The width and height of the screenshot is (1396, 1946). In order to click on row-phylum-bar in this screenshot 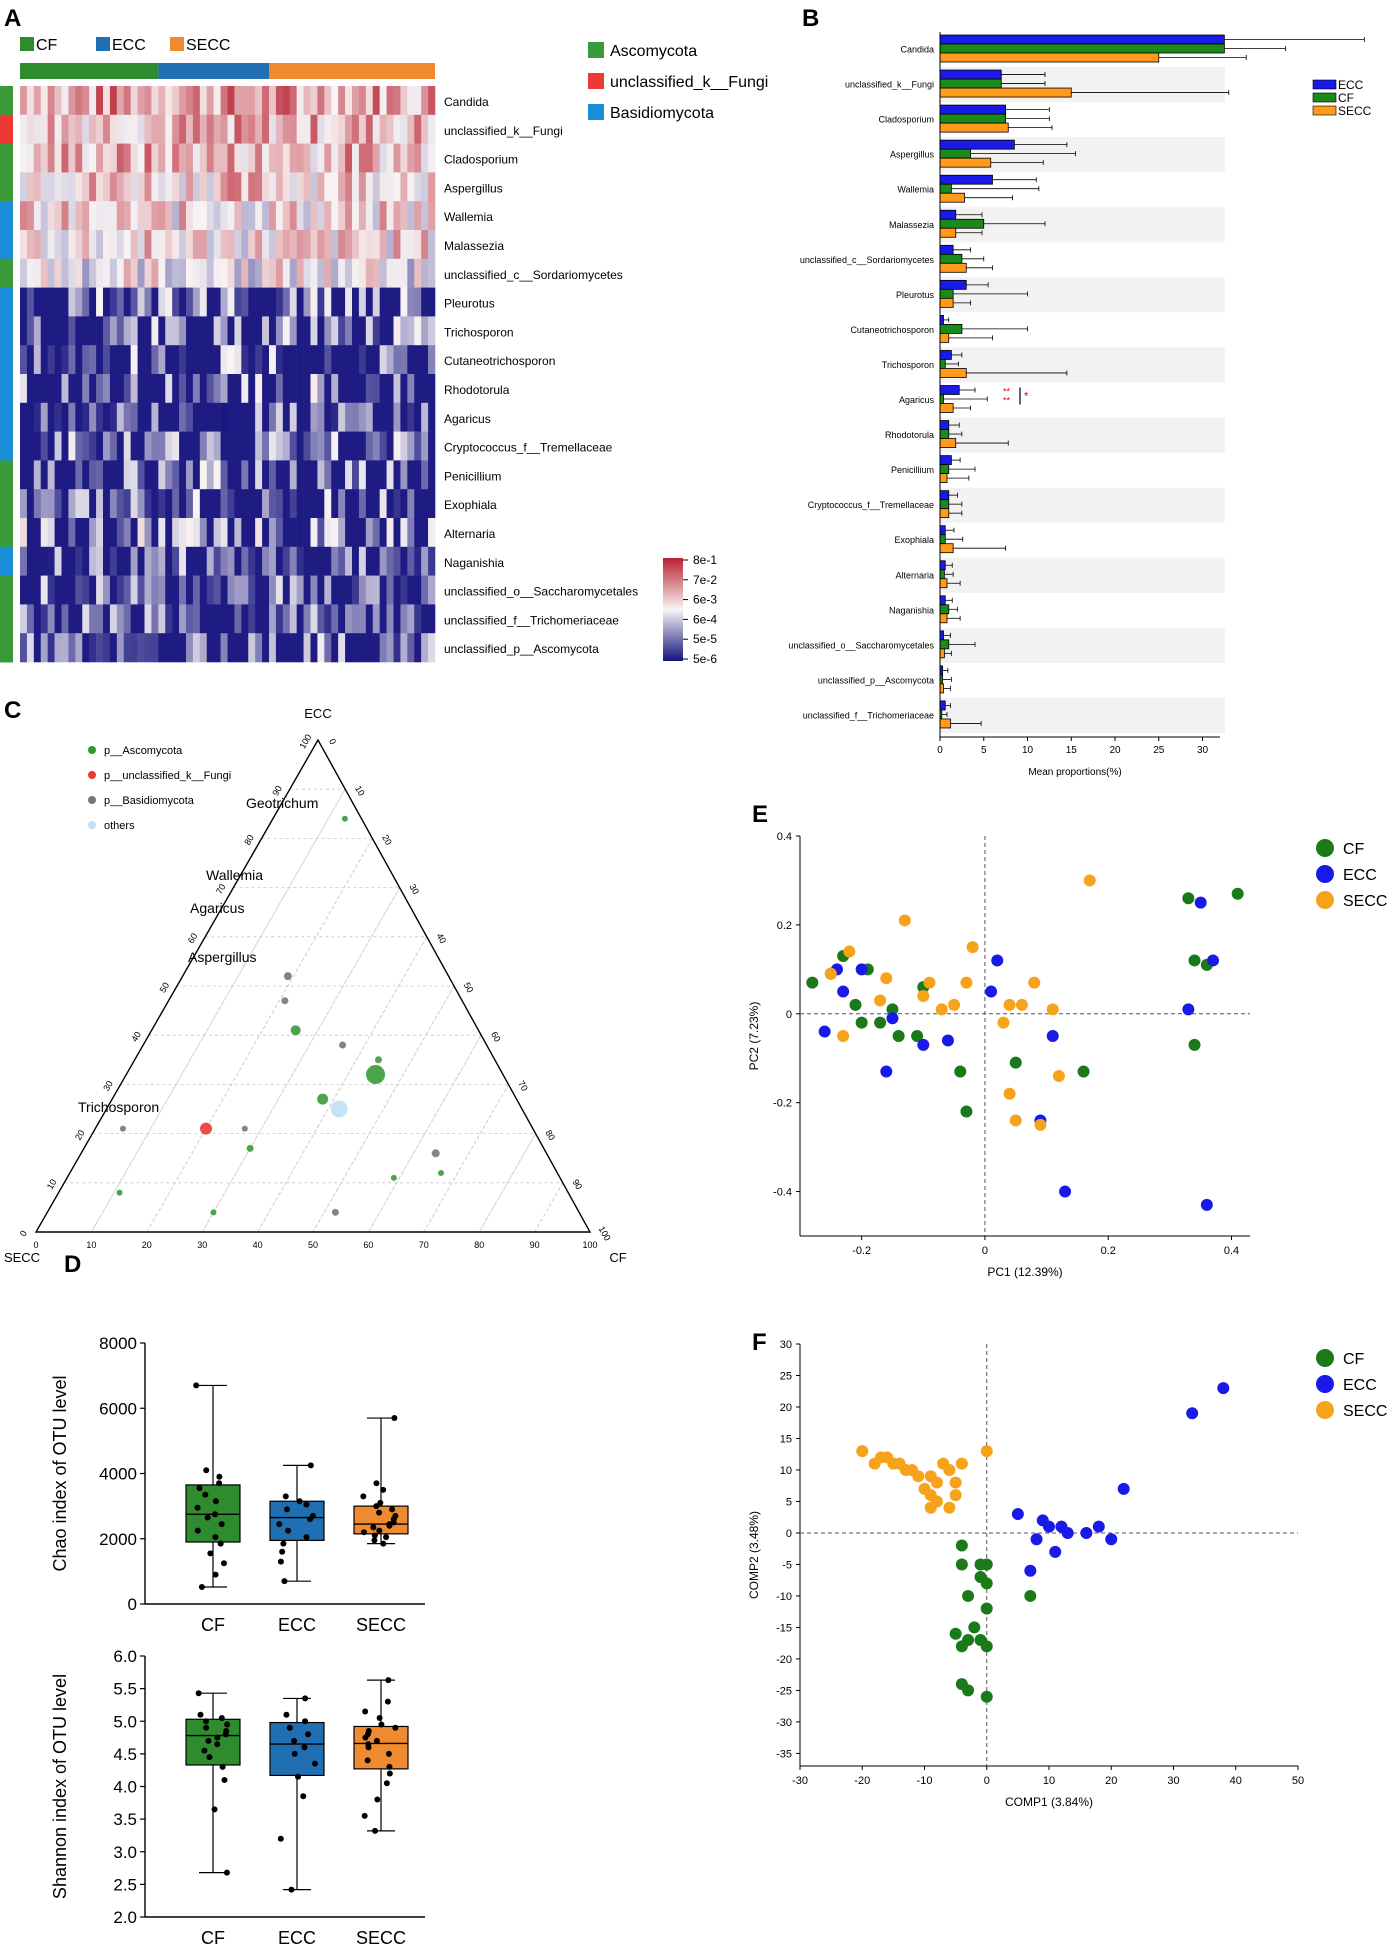, I will do `click(6, 504)`.